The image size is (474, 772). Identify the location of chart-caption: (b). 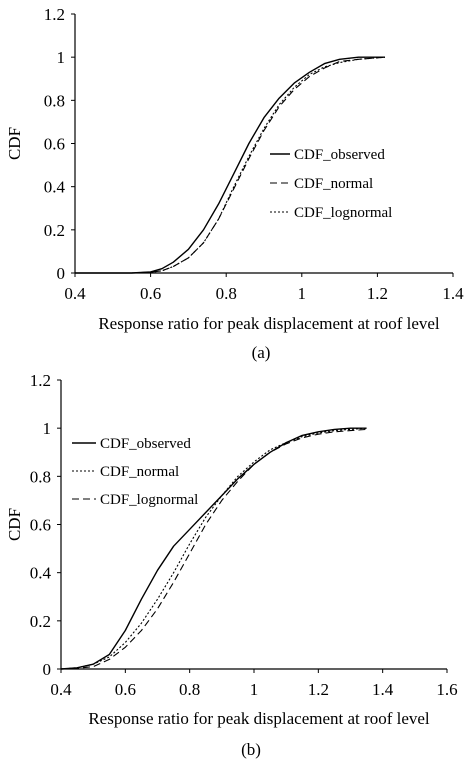
(251, 749).